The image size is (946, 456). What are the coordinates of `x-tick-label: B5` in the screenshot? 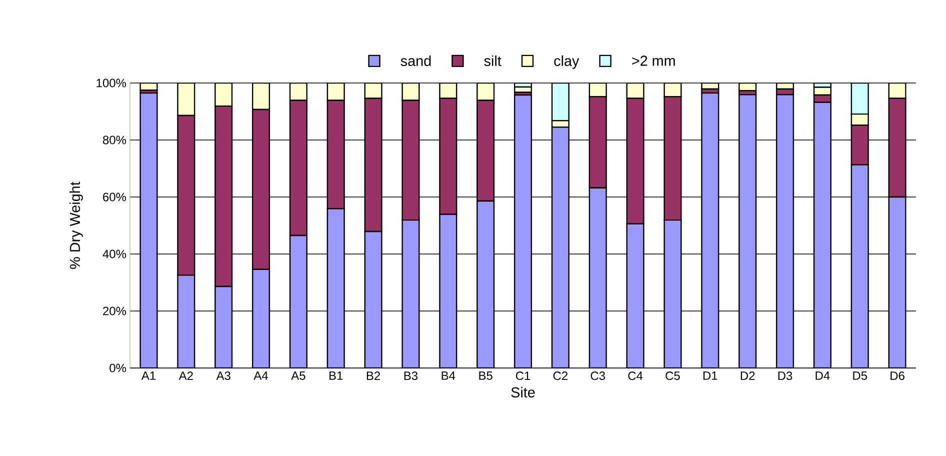 It's located at (485, 376).